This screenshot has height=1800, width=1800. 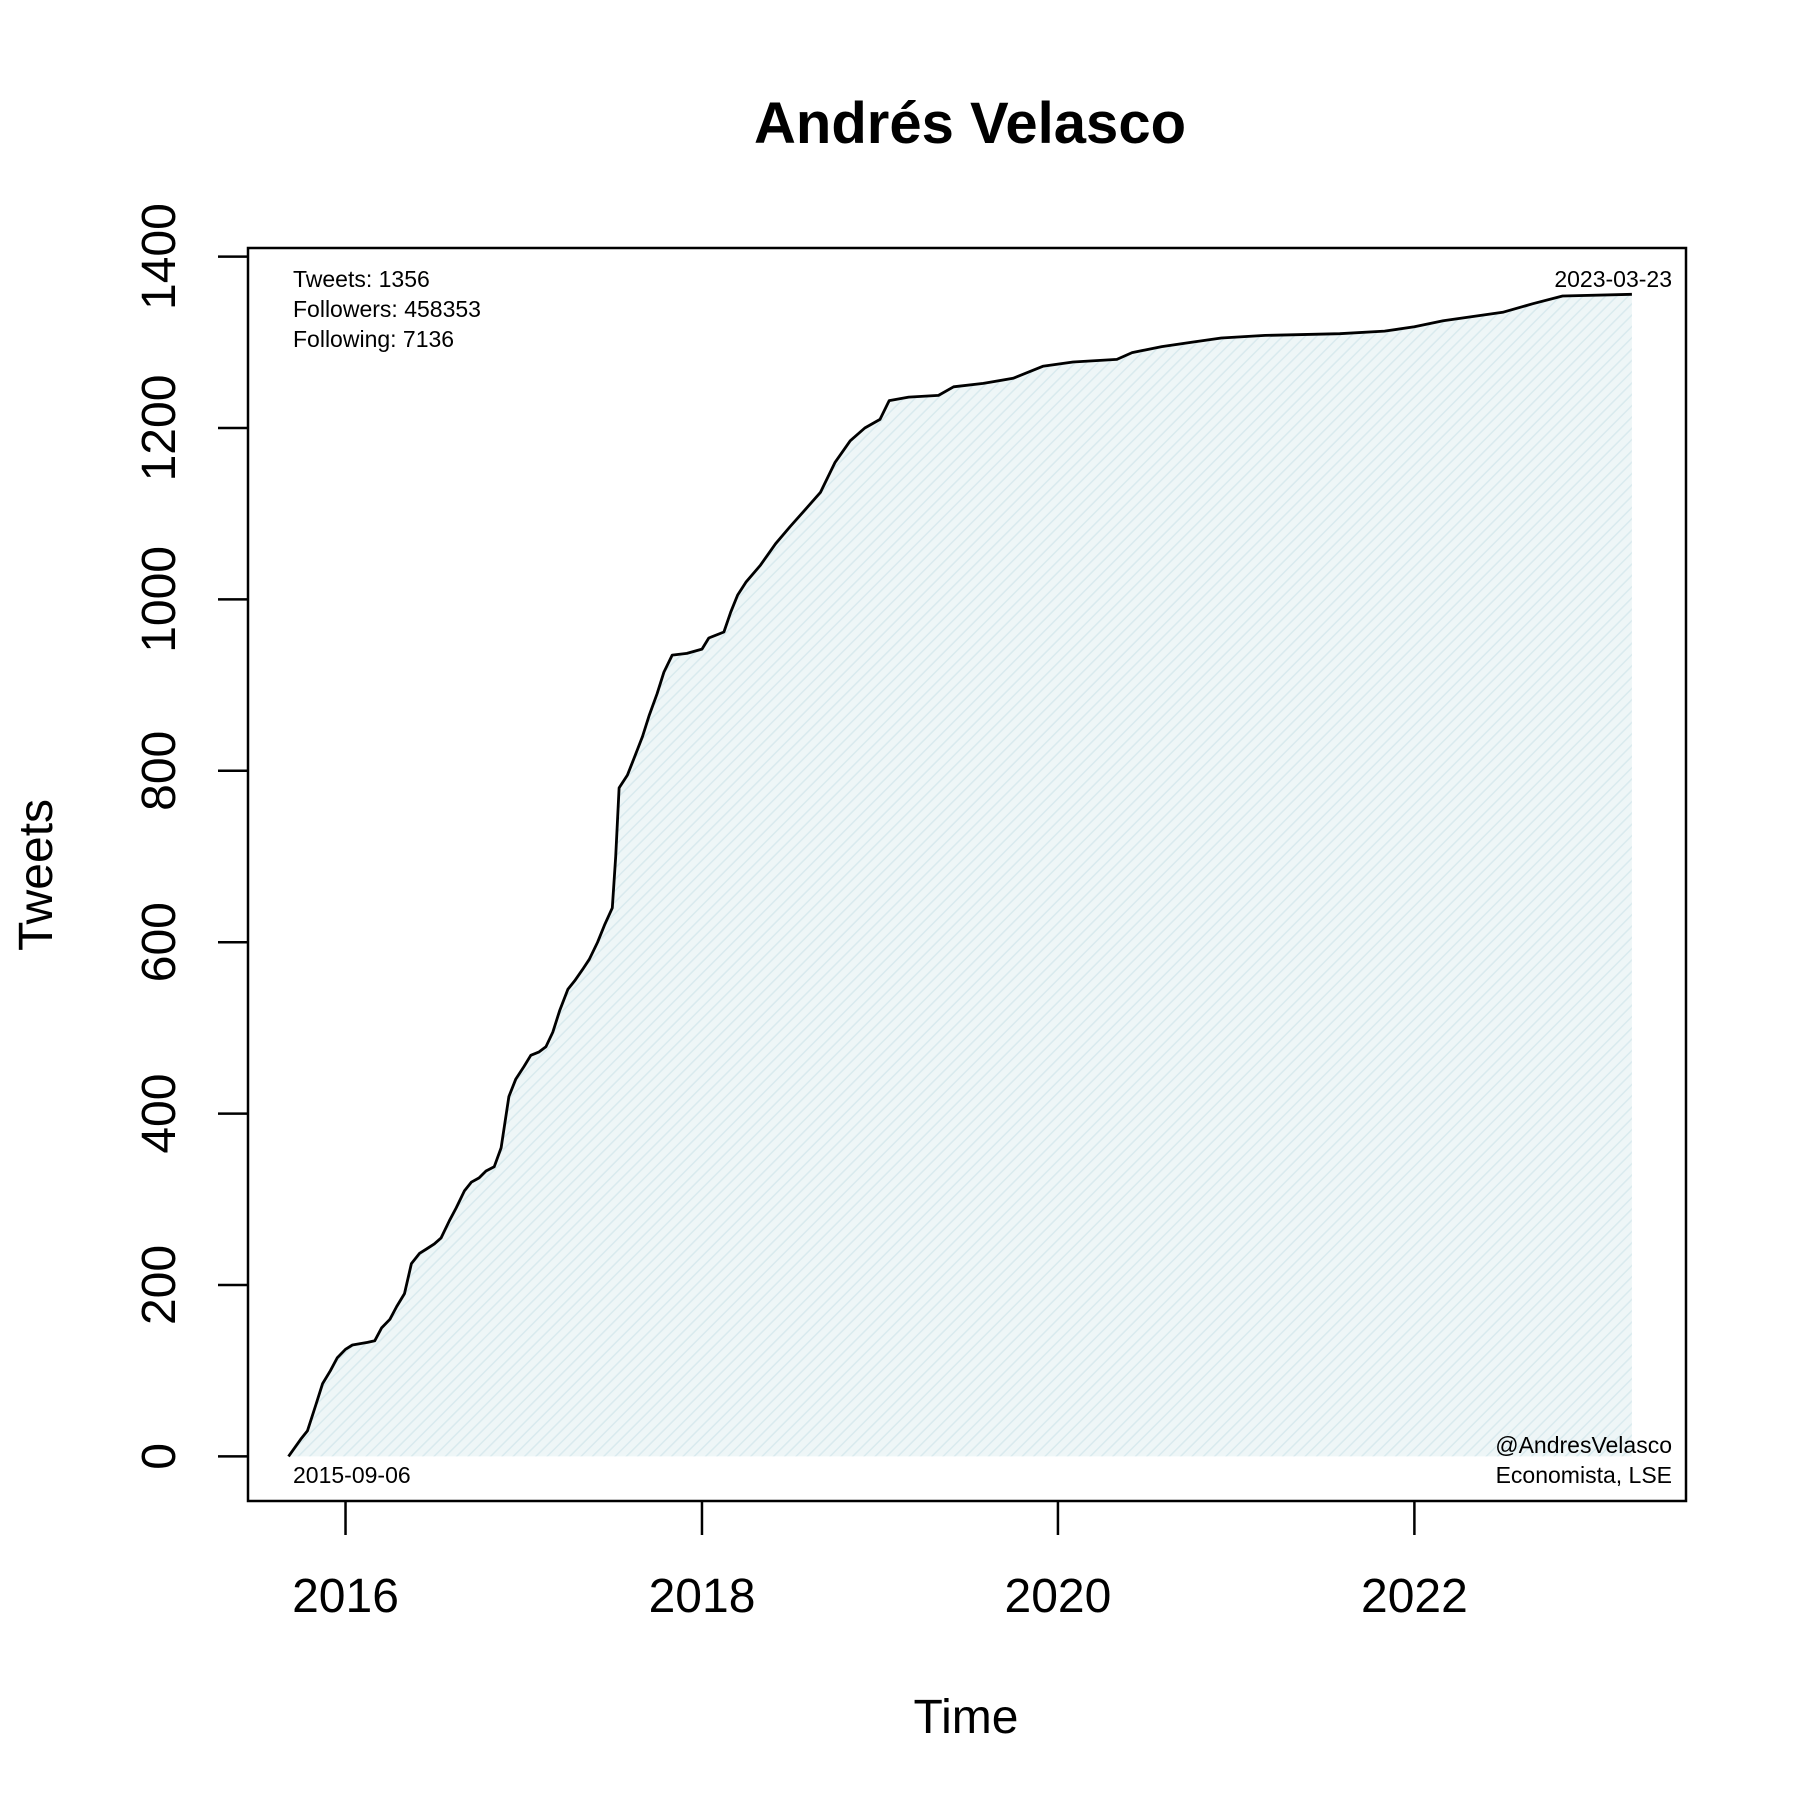 I want to click on y-tick-label: 400, so click(x=159, y=1114).